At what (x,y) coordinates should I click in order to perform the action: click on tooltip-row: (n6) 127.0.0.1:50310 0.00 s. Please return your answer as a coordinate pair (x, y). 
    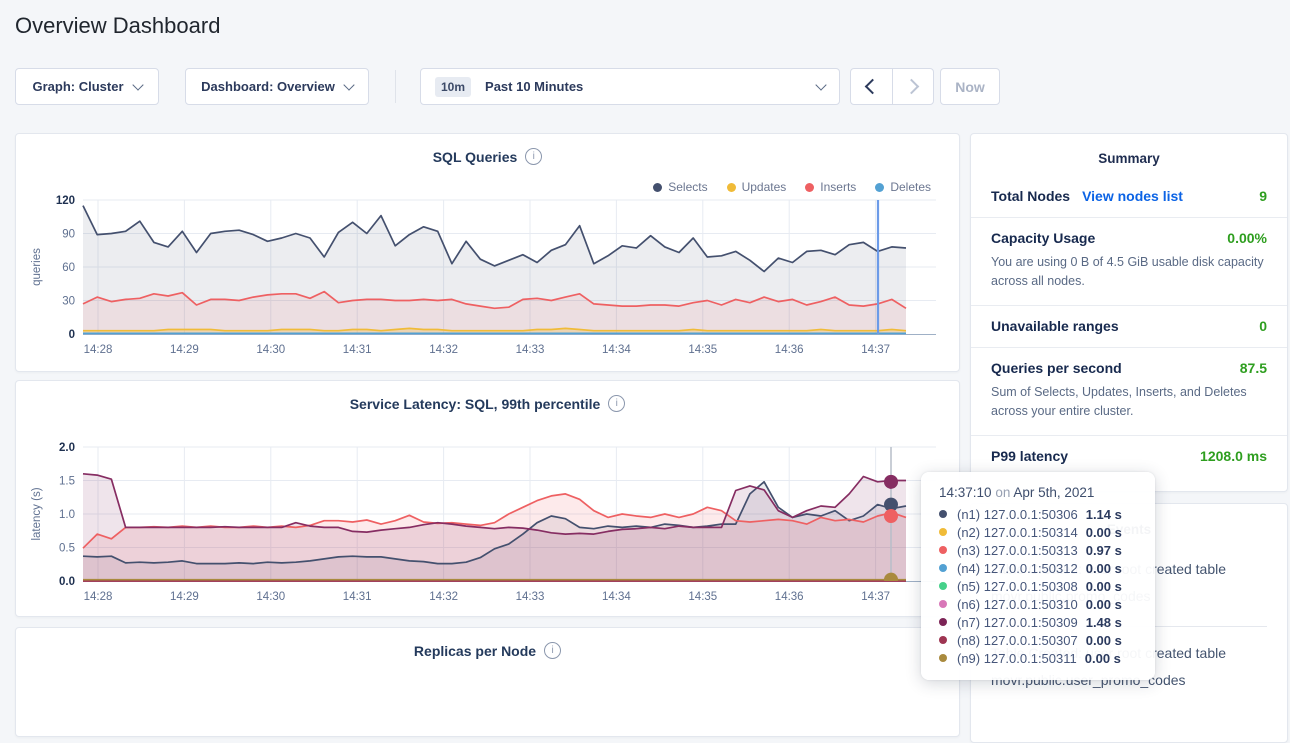
    Looking at the image, I should click on (1040, 604).